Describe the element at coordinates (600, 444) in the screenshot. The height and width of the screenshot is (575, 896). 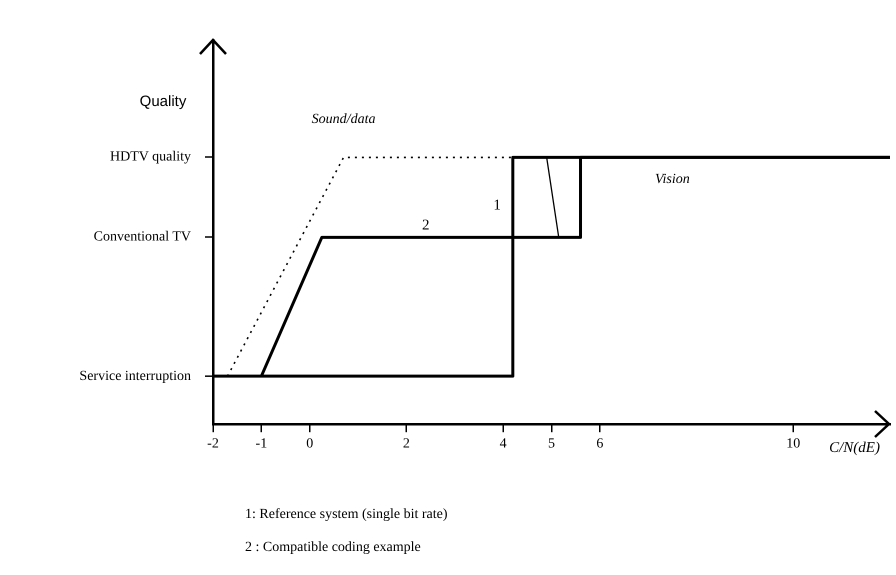
I see `x-tick-label: 6` at that location.